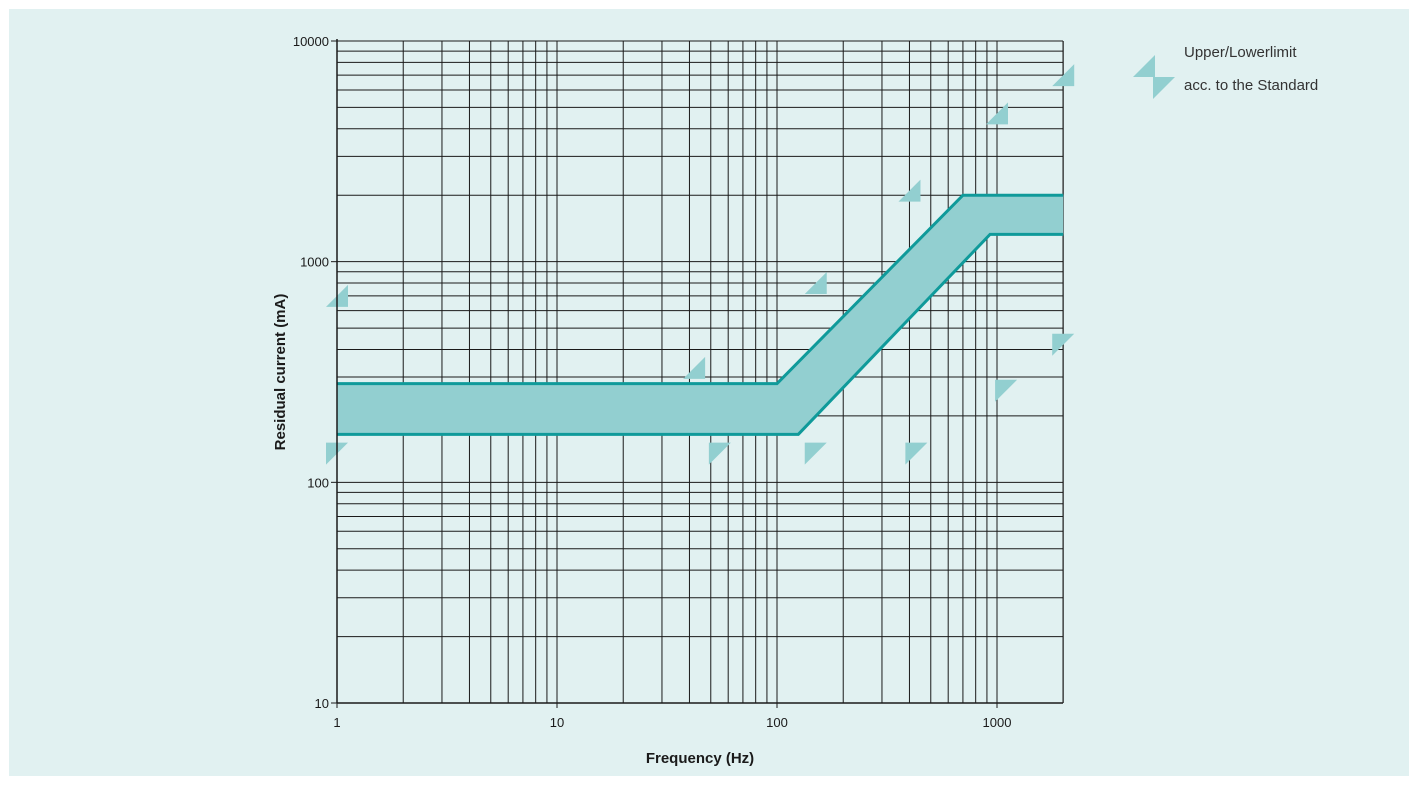 This screenshot has height=785, width=1418. What do you see at coordinates (1144, 66) in the screenshot?
I see `legend-upper-limit-icon` at bounding box center [1144, 66].